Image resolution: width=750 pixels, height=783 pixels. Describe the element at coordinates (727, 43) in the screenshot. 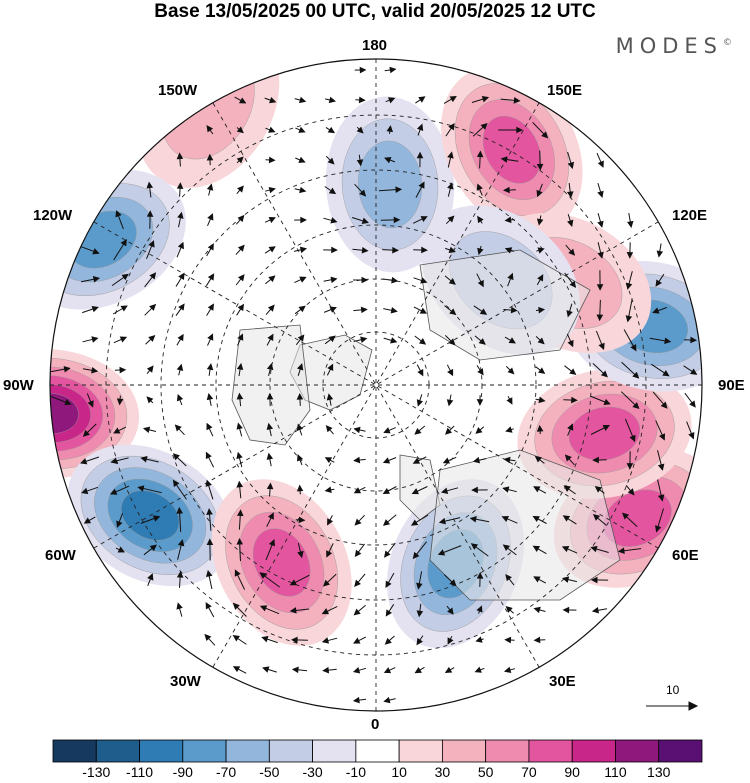

I see `copyright-mark: ©` at that location.